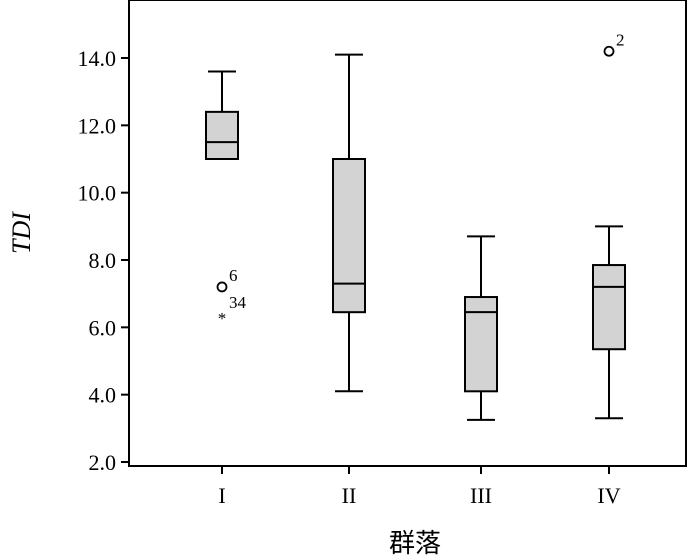  What do you see at coordinates (349, 495) in the screenshot?
I see `x-category-label-1: II` at bounding box center [349, 495].